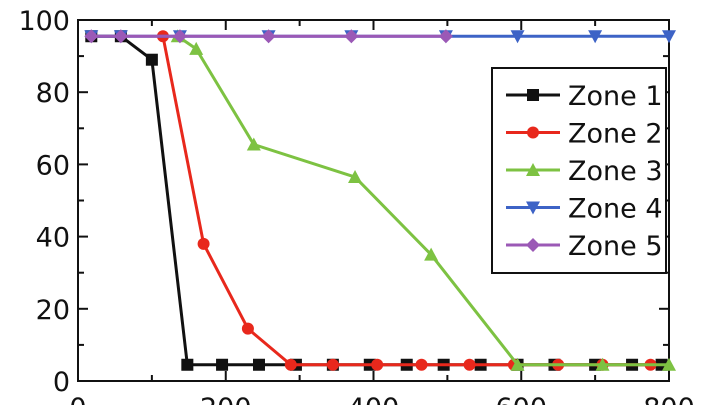 This screenshot has height=405, width=720. I want to click on legend-item: Zone 2, so click(584, 134).